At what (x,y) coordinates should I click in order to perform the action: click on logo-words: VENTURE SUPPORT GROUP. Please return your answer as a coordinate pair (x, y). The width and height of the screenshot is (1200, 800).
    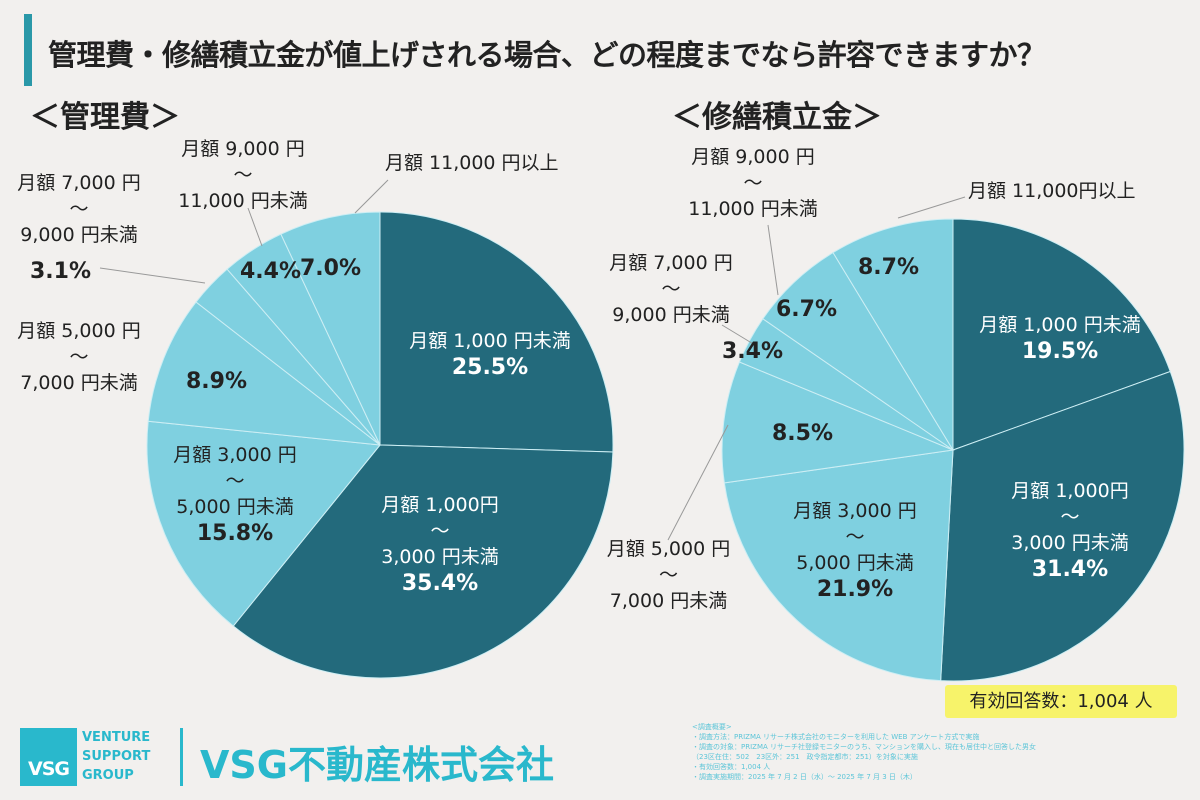
    Looking at the image, I should click on (116, 756).